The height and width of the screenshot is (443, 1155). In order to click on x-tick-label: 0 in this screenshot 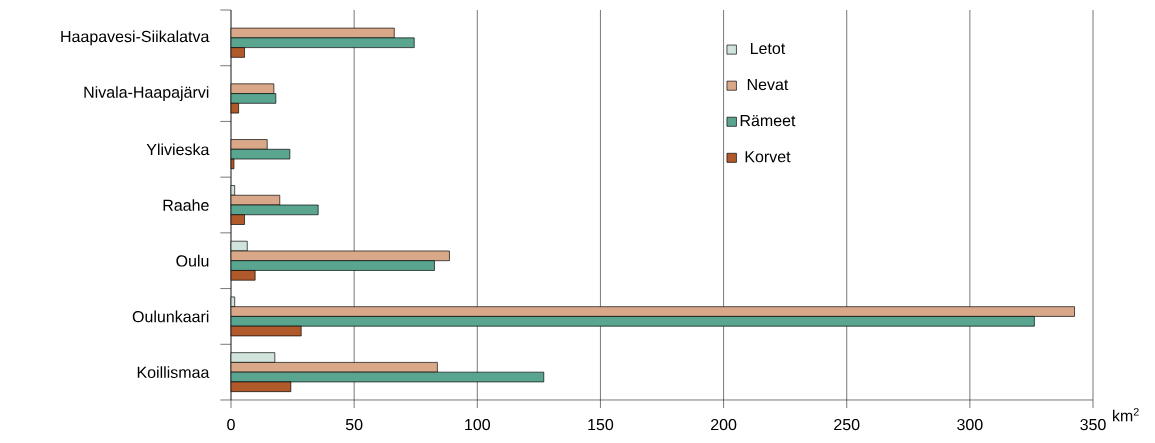, I will do `click(231, 424)`.